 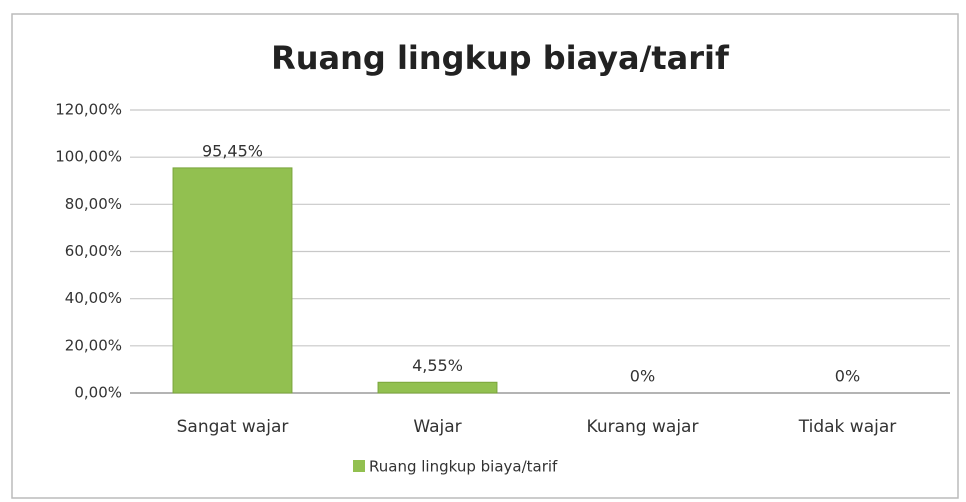 What do you see at coordinates (88, 157) in the screenshot?
I see `y-tick-label: 100,00%` at bounding box center [88, 157].